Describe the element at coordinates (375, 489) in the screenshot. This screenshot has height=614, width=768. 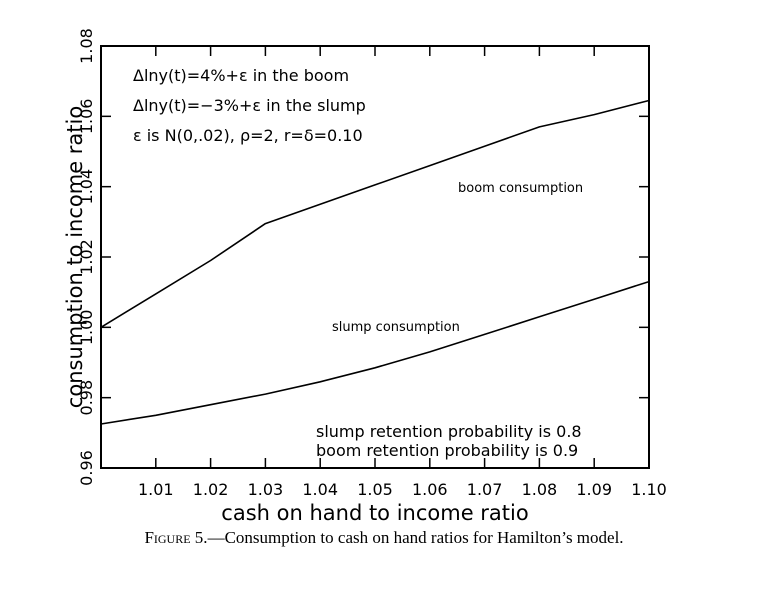
I see `x-tick-label: 1.05` at that location.